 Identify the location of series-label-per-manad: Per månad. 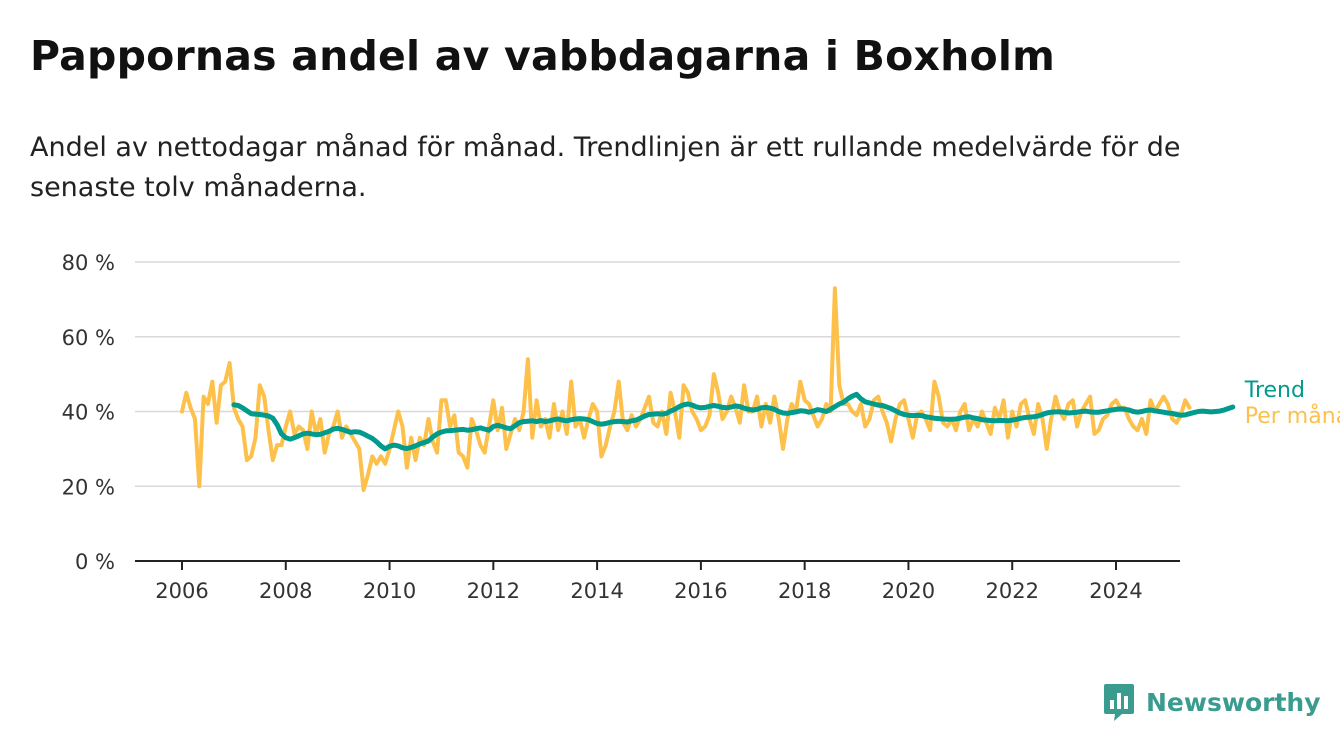
(1292, 416).